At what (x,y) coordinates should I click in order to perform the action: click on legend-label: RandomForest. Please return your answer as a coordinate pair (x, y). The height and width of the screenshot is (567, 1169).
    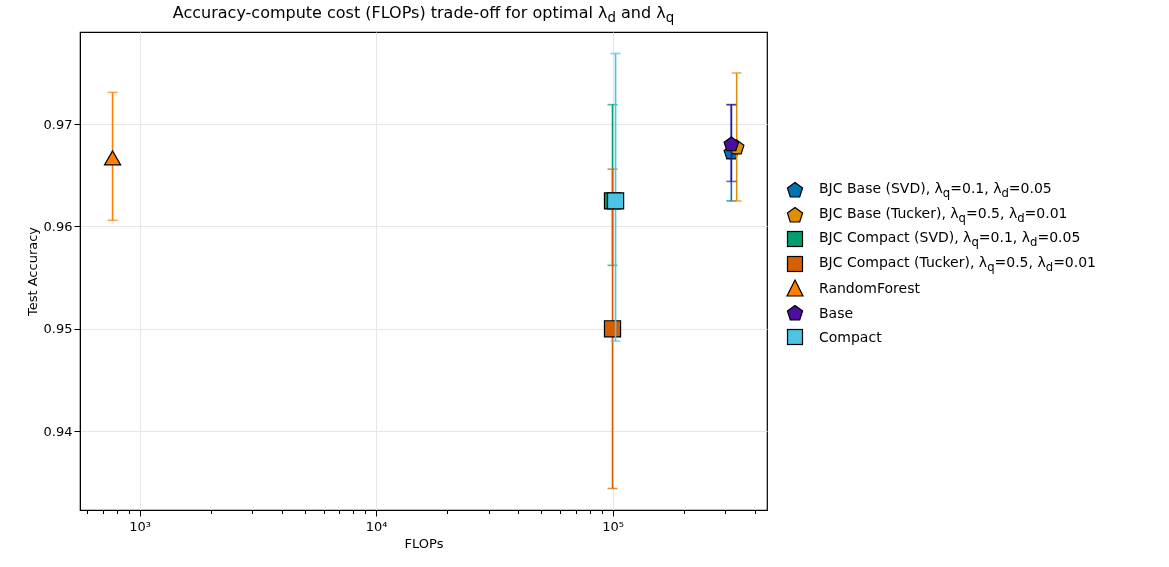
    Looking at the image, I should click on (869, 288).